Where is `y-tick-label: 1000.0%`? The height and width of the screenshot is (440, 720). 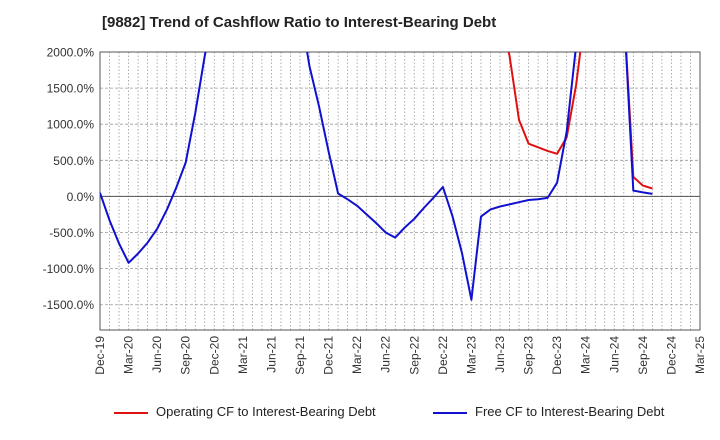
y-tick-label: 1000.0% is located at coordinates (71, 125).